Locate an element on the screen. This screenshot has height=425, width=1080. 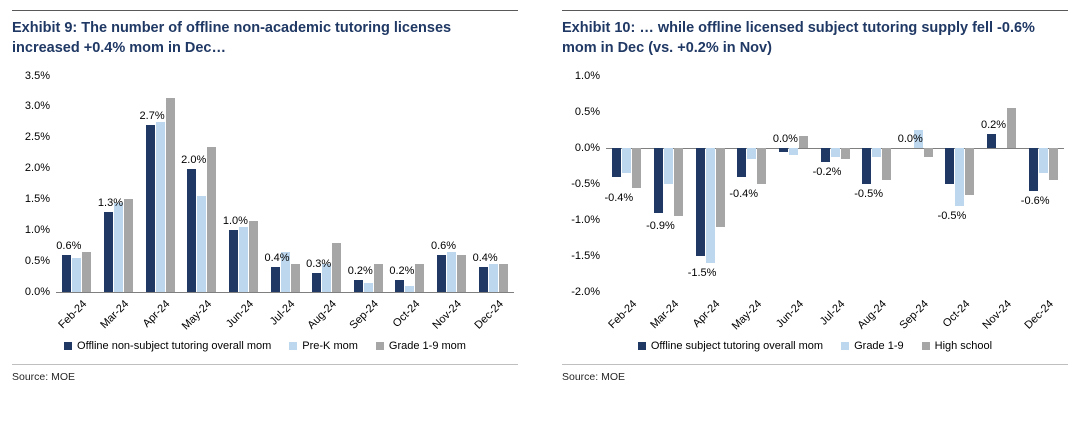
bar-jun-24-s2 is located at coordinates (253, 256).